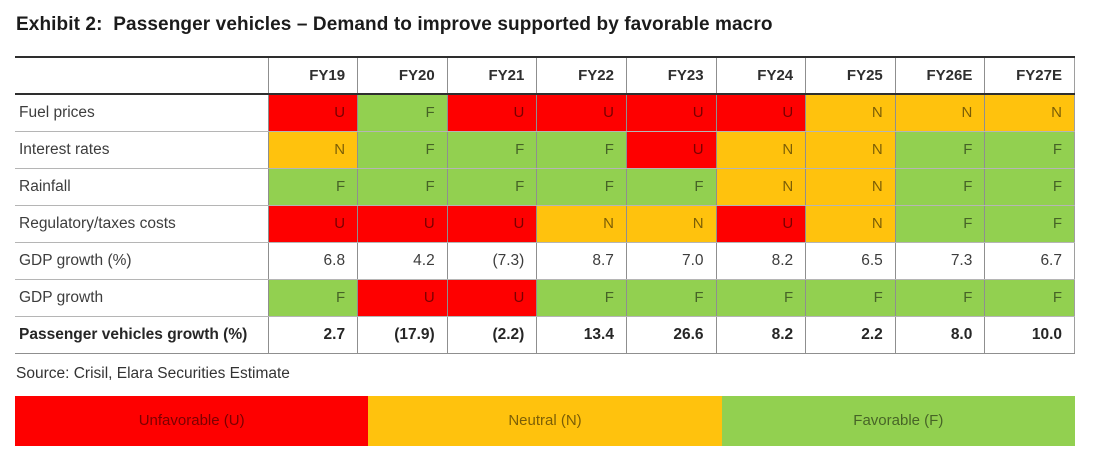 The width and height of the screenshot is (1095, 472). What do you see at coordinates (312, 335) in the screenshot?
I see `table-cell: 2.7` at bounding box center [312, 335].